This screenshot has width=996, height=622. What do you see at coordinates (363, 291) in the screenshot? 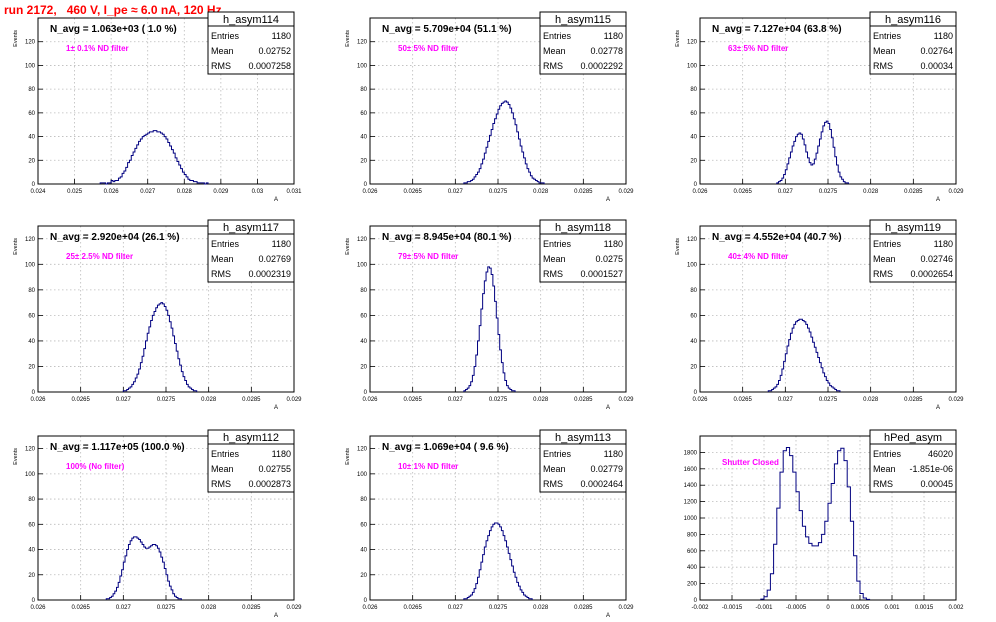
I see `y-tick-label: 80` at bounding box center [363, 291].